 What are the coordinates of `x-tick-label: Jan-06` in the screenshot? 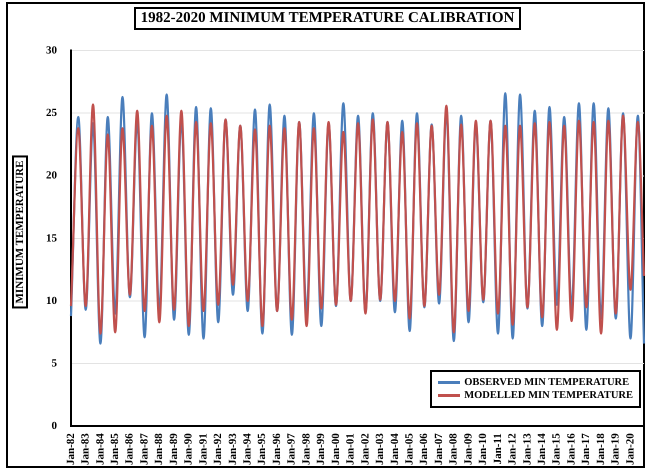 It's located at (424, 448).